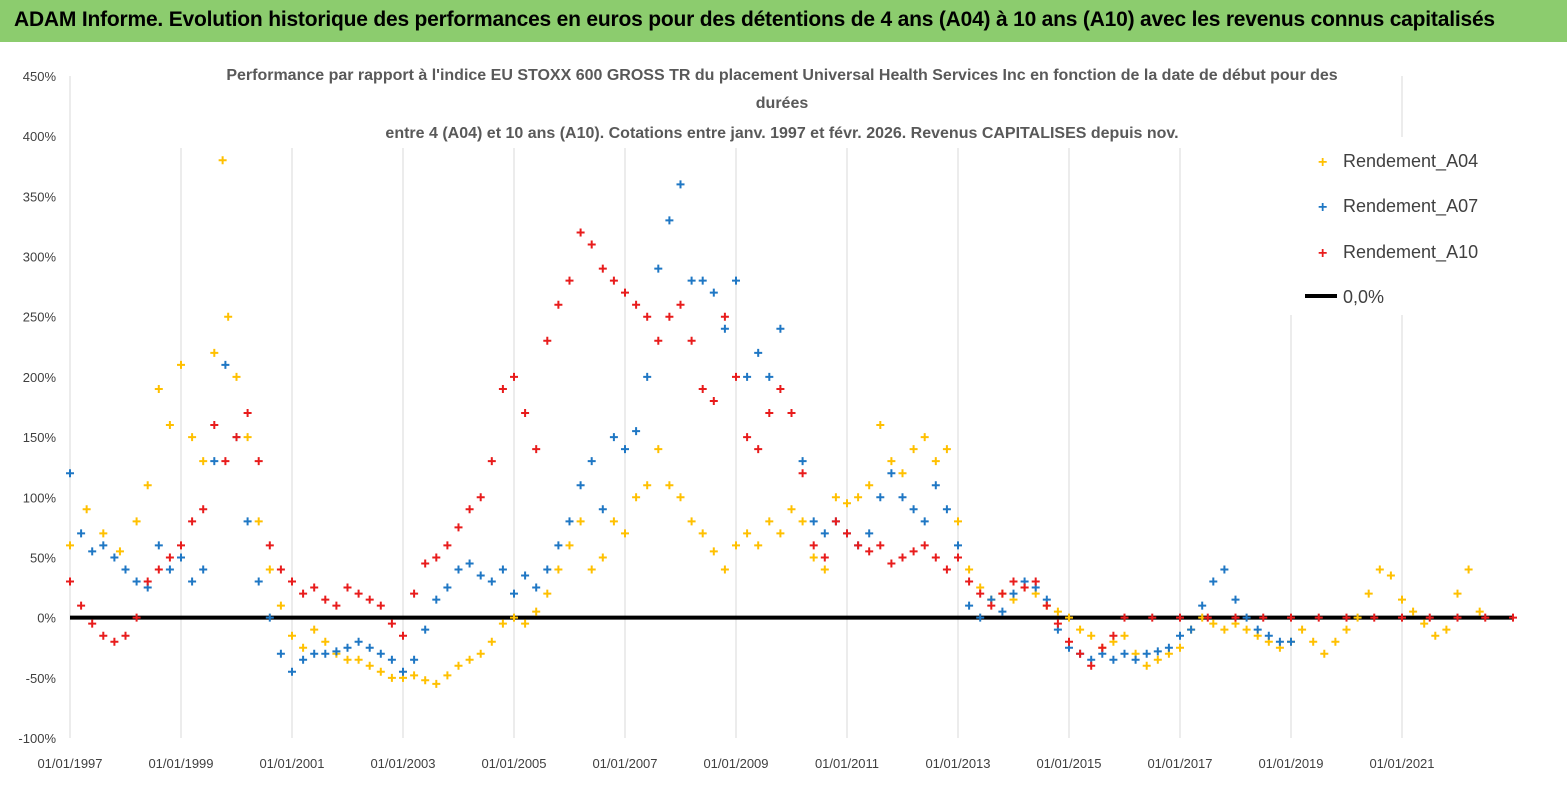 The image size is (1567, 795). I want to click on legend-label-a10: Rendement_A10, so click(1410, 252).